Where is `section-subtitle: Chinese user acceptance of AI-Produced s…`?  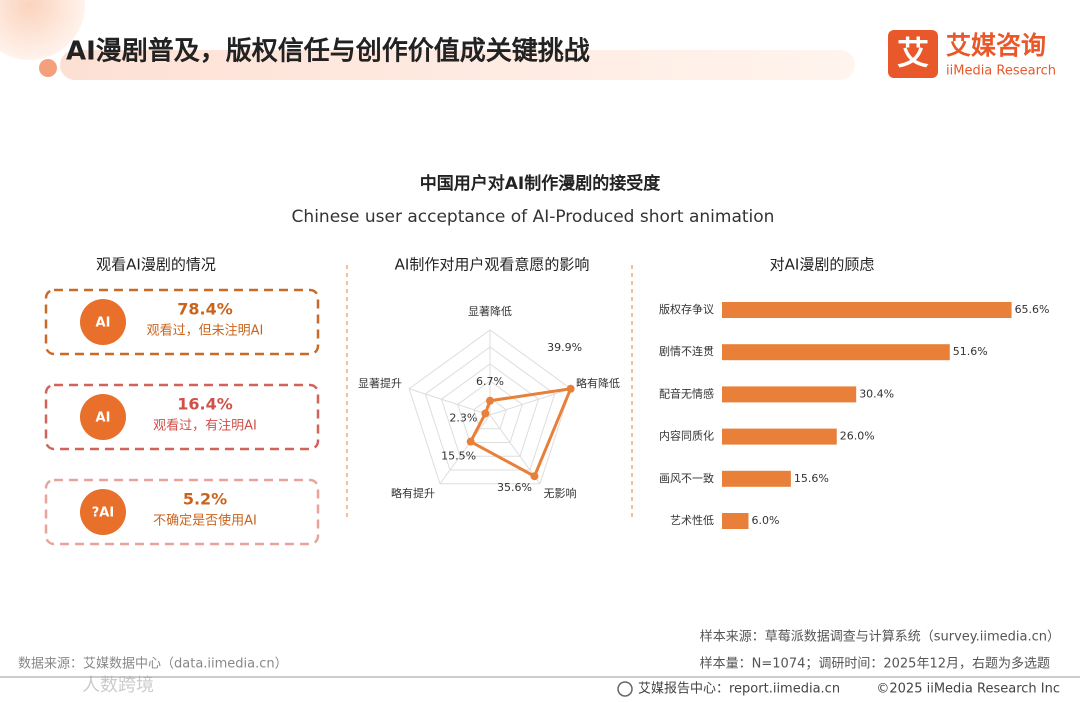
section-subtitle: Chinese user acceptance of AI-Produced s… is located at coordinates (533, 217).